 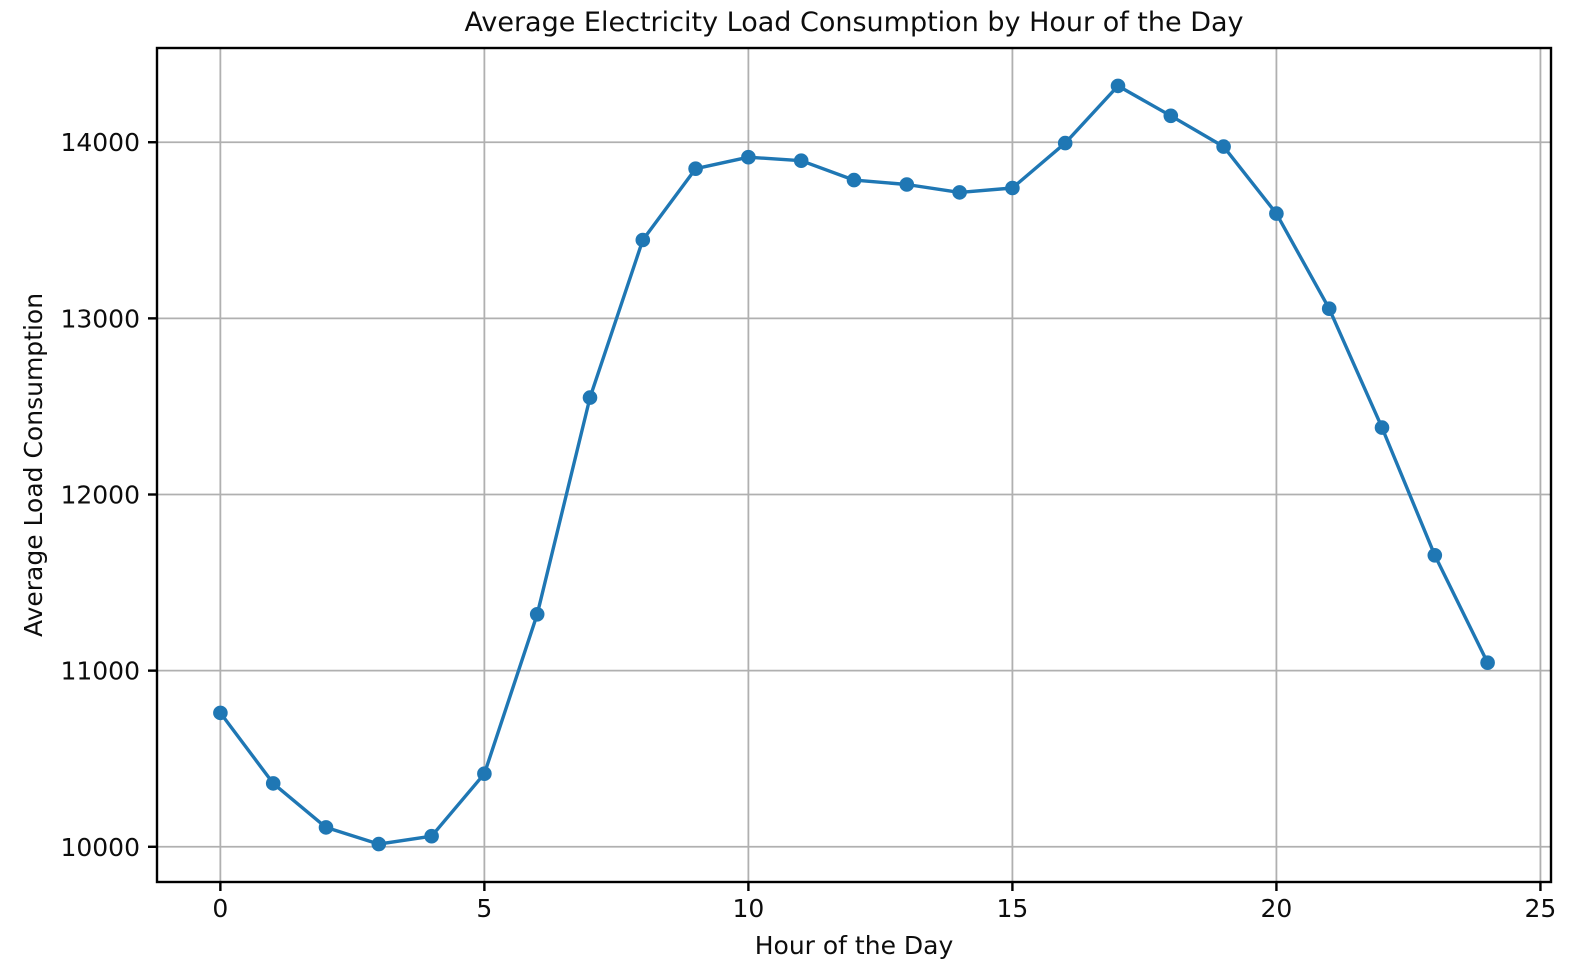 What do you see at coordinates (100, 142) in the screenshot?
I see `y-tick-label-14000: 14000` at bounding box center [100, 142].